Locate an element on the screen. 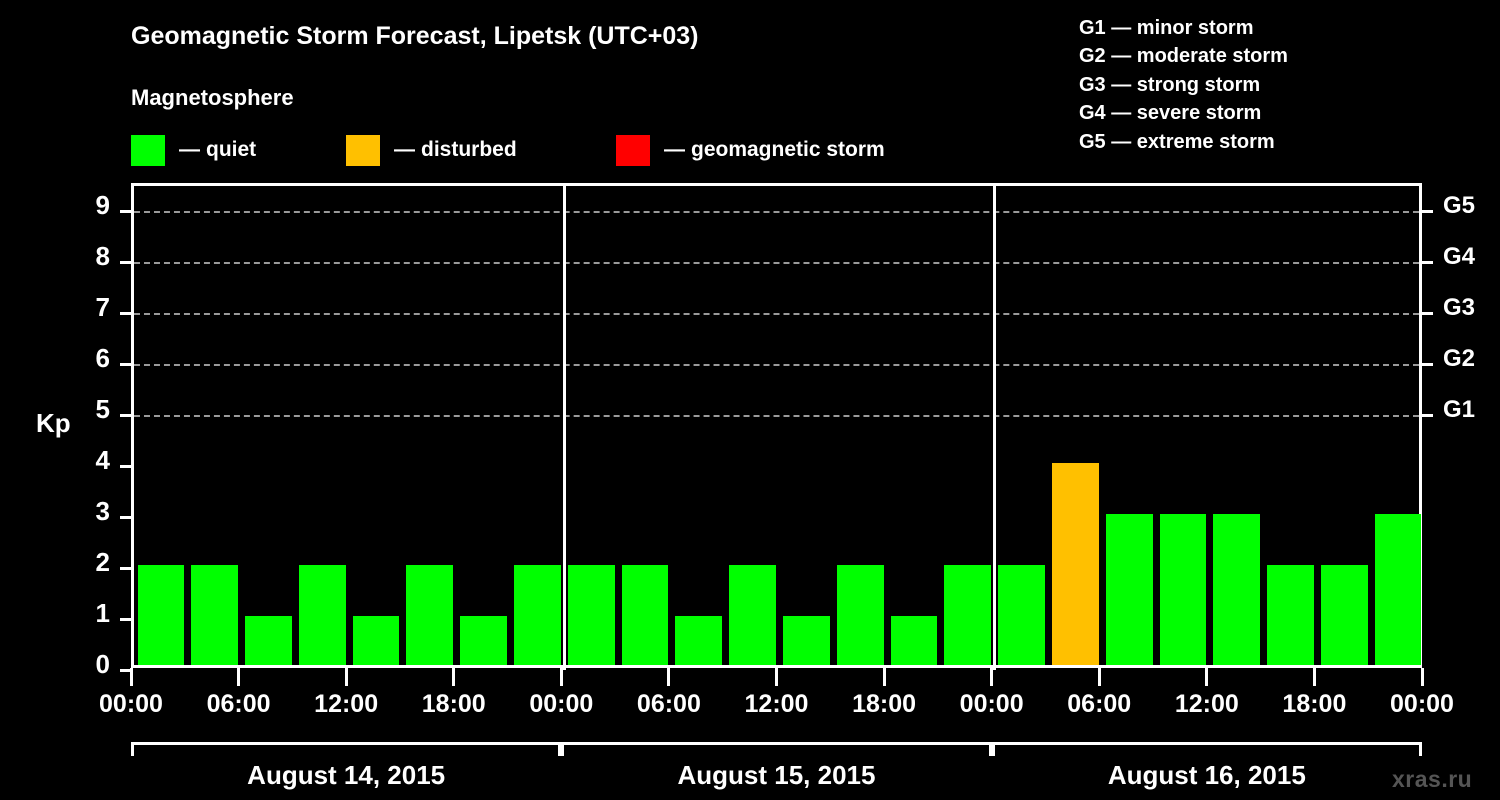 This screenshot has width=1500, height=800. y-axis-label-6: 6 is located at coordinates (102, 358).